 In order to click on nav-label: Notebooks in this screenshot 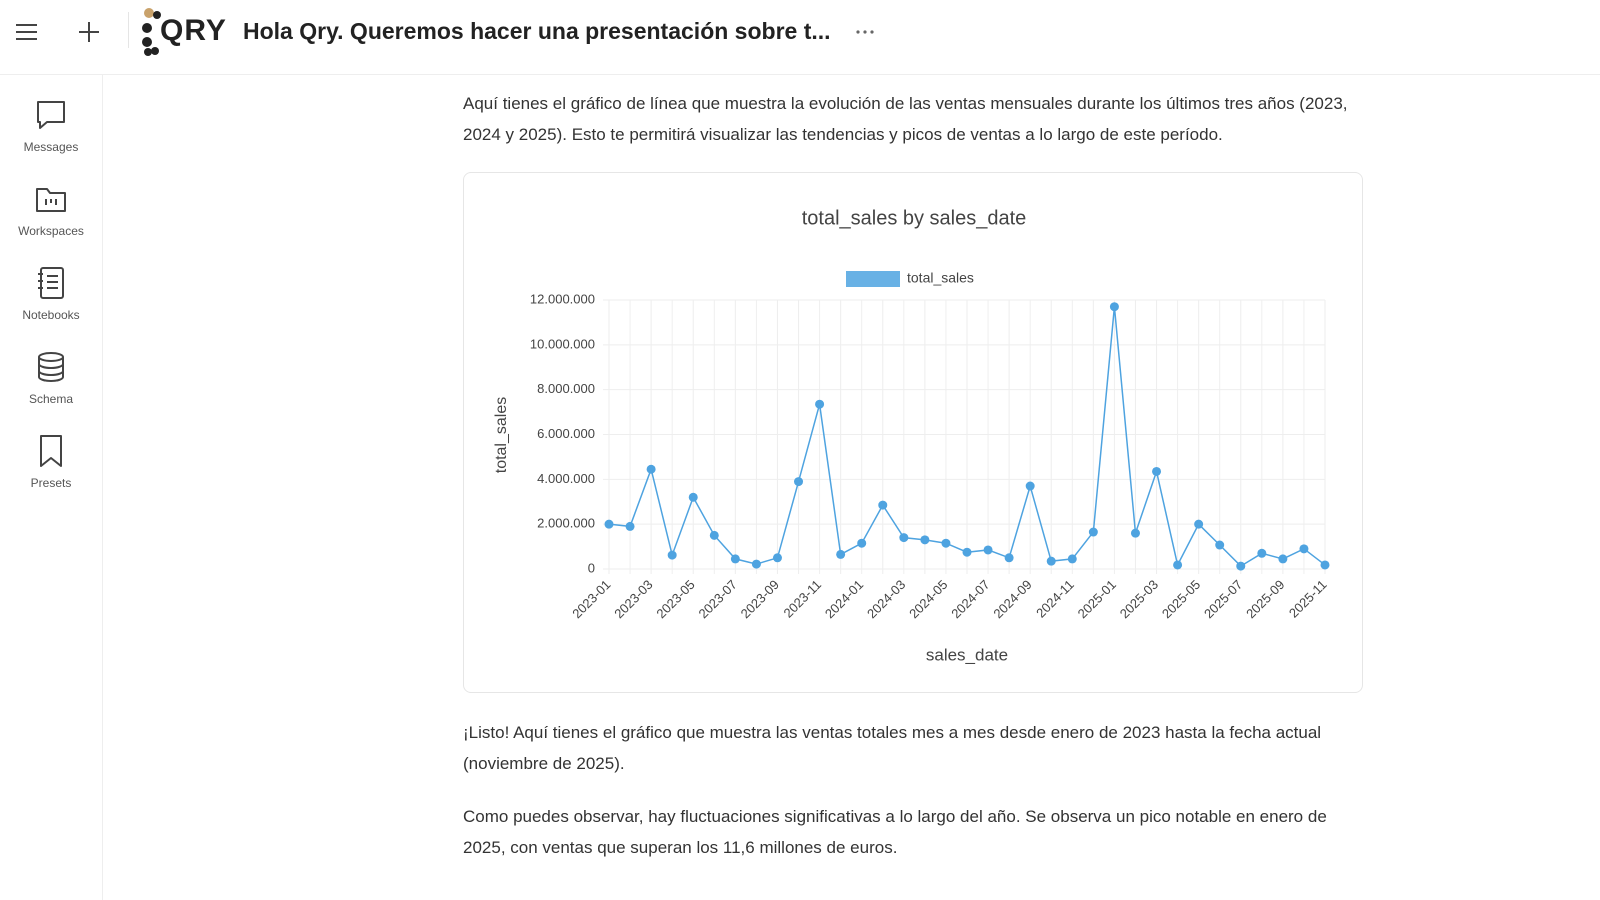, I will do `click(51, 315)`.